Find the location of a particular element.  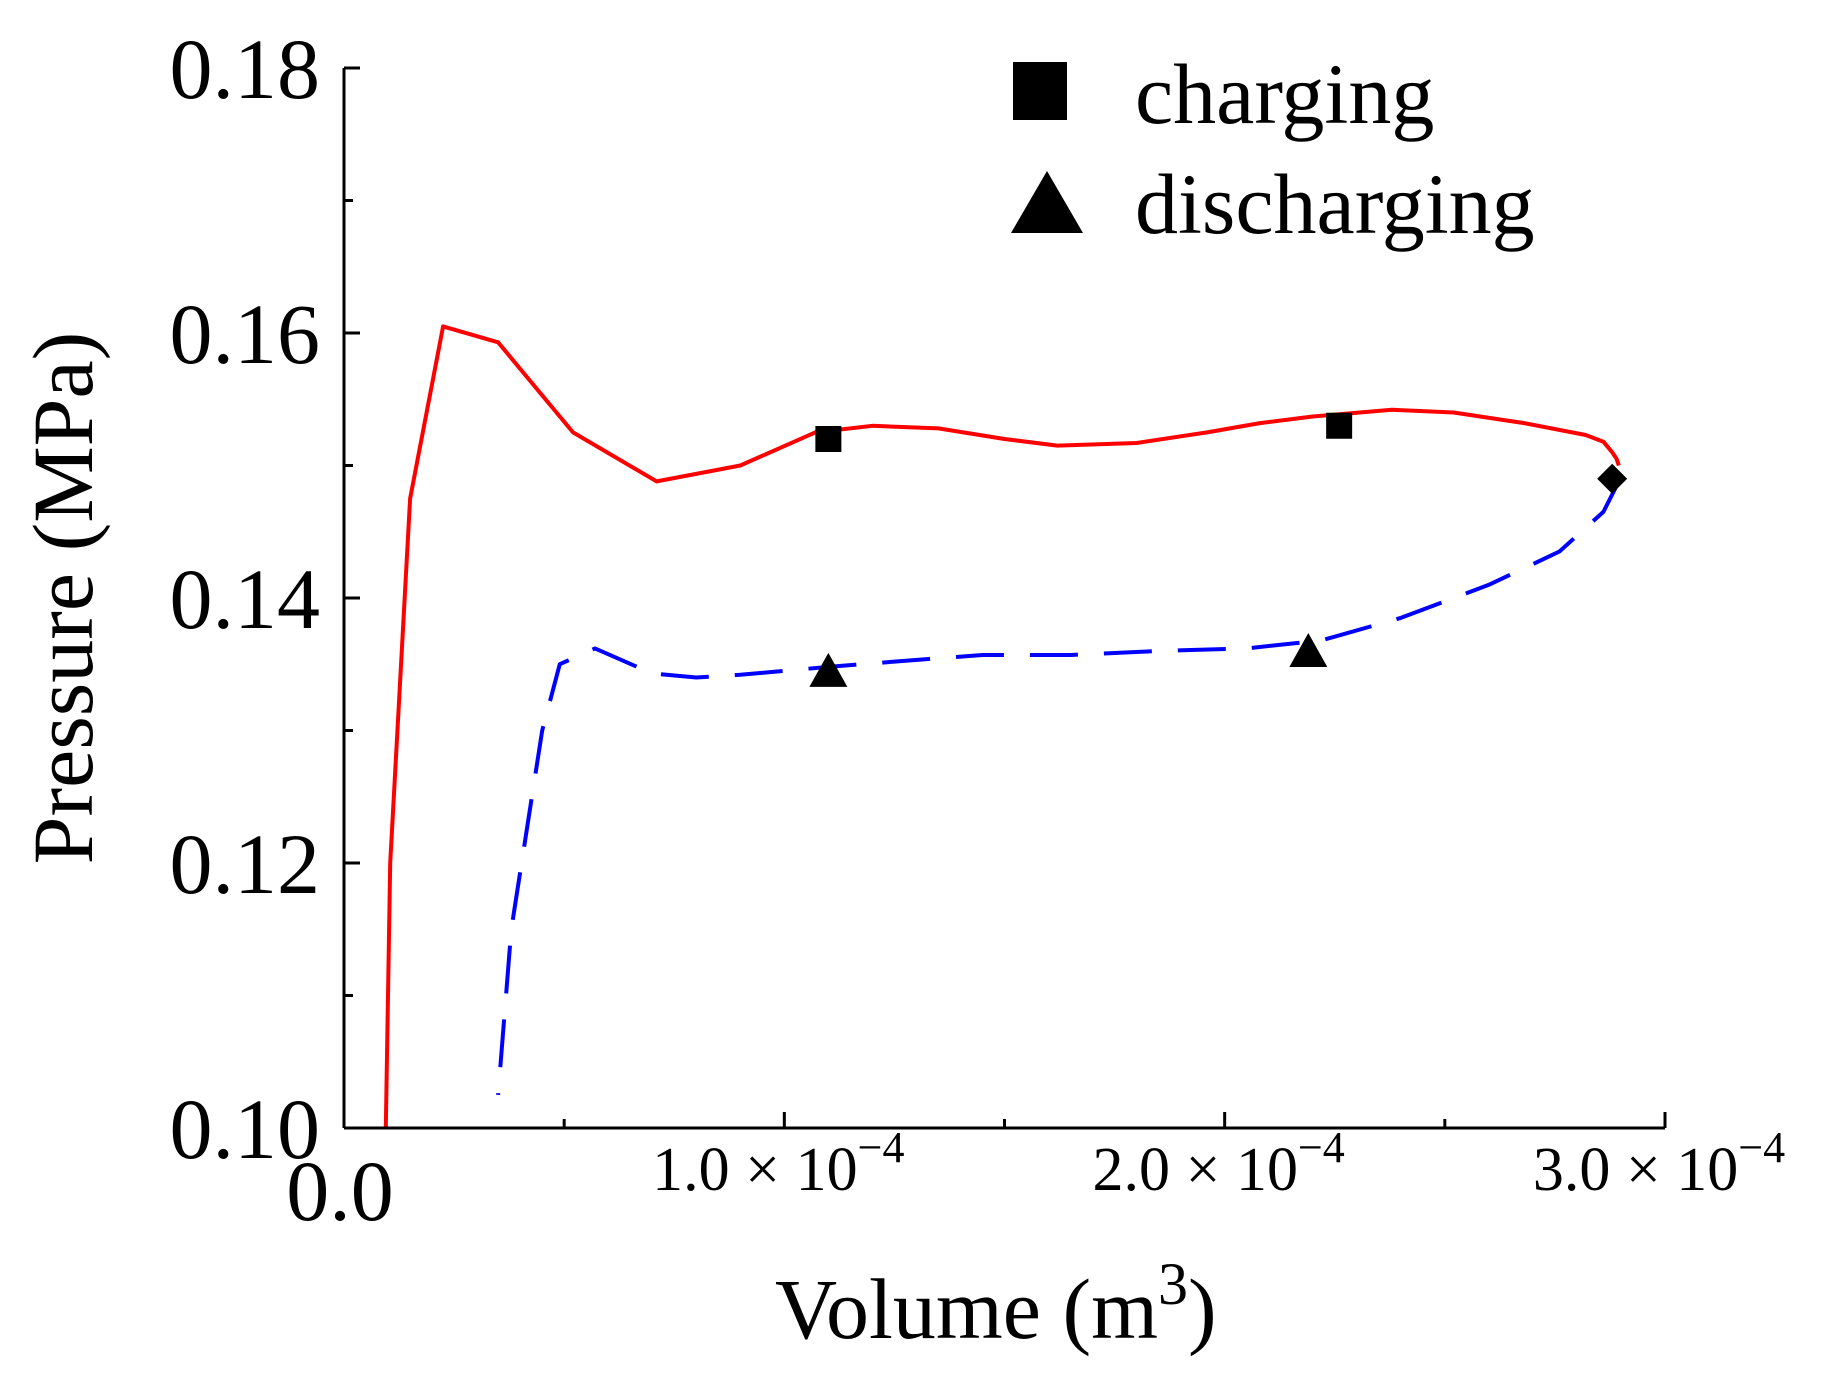

legend-label-discharging: discharging is located at coordinates (1335, 204).